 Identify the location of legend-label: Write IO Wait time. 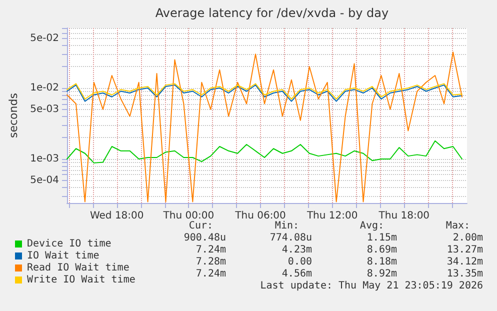
(81, 280).